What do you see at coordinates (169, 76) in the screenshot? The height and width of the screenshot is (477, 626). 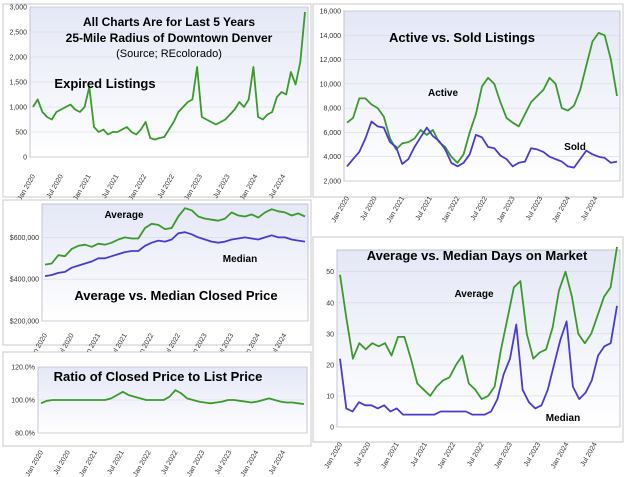 I see `expired-series-line` at bounding box center [169, 76].